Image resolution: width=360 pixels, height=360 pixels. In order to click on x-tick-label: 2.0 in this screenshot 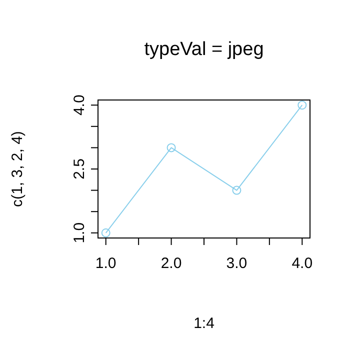, I will do `click(171, 263)`.